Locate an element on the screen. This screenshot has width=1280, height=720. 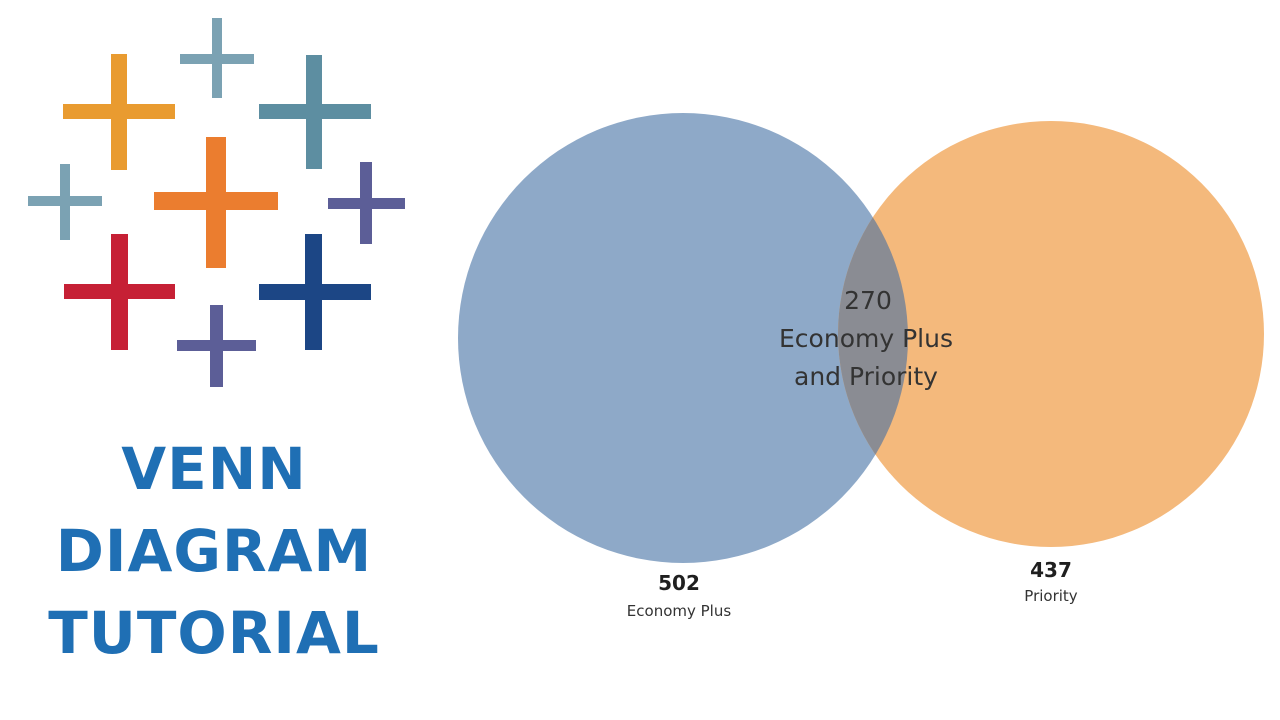
set-priority-value: 437 is located at coordinates (1051, 570).